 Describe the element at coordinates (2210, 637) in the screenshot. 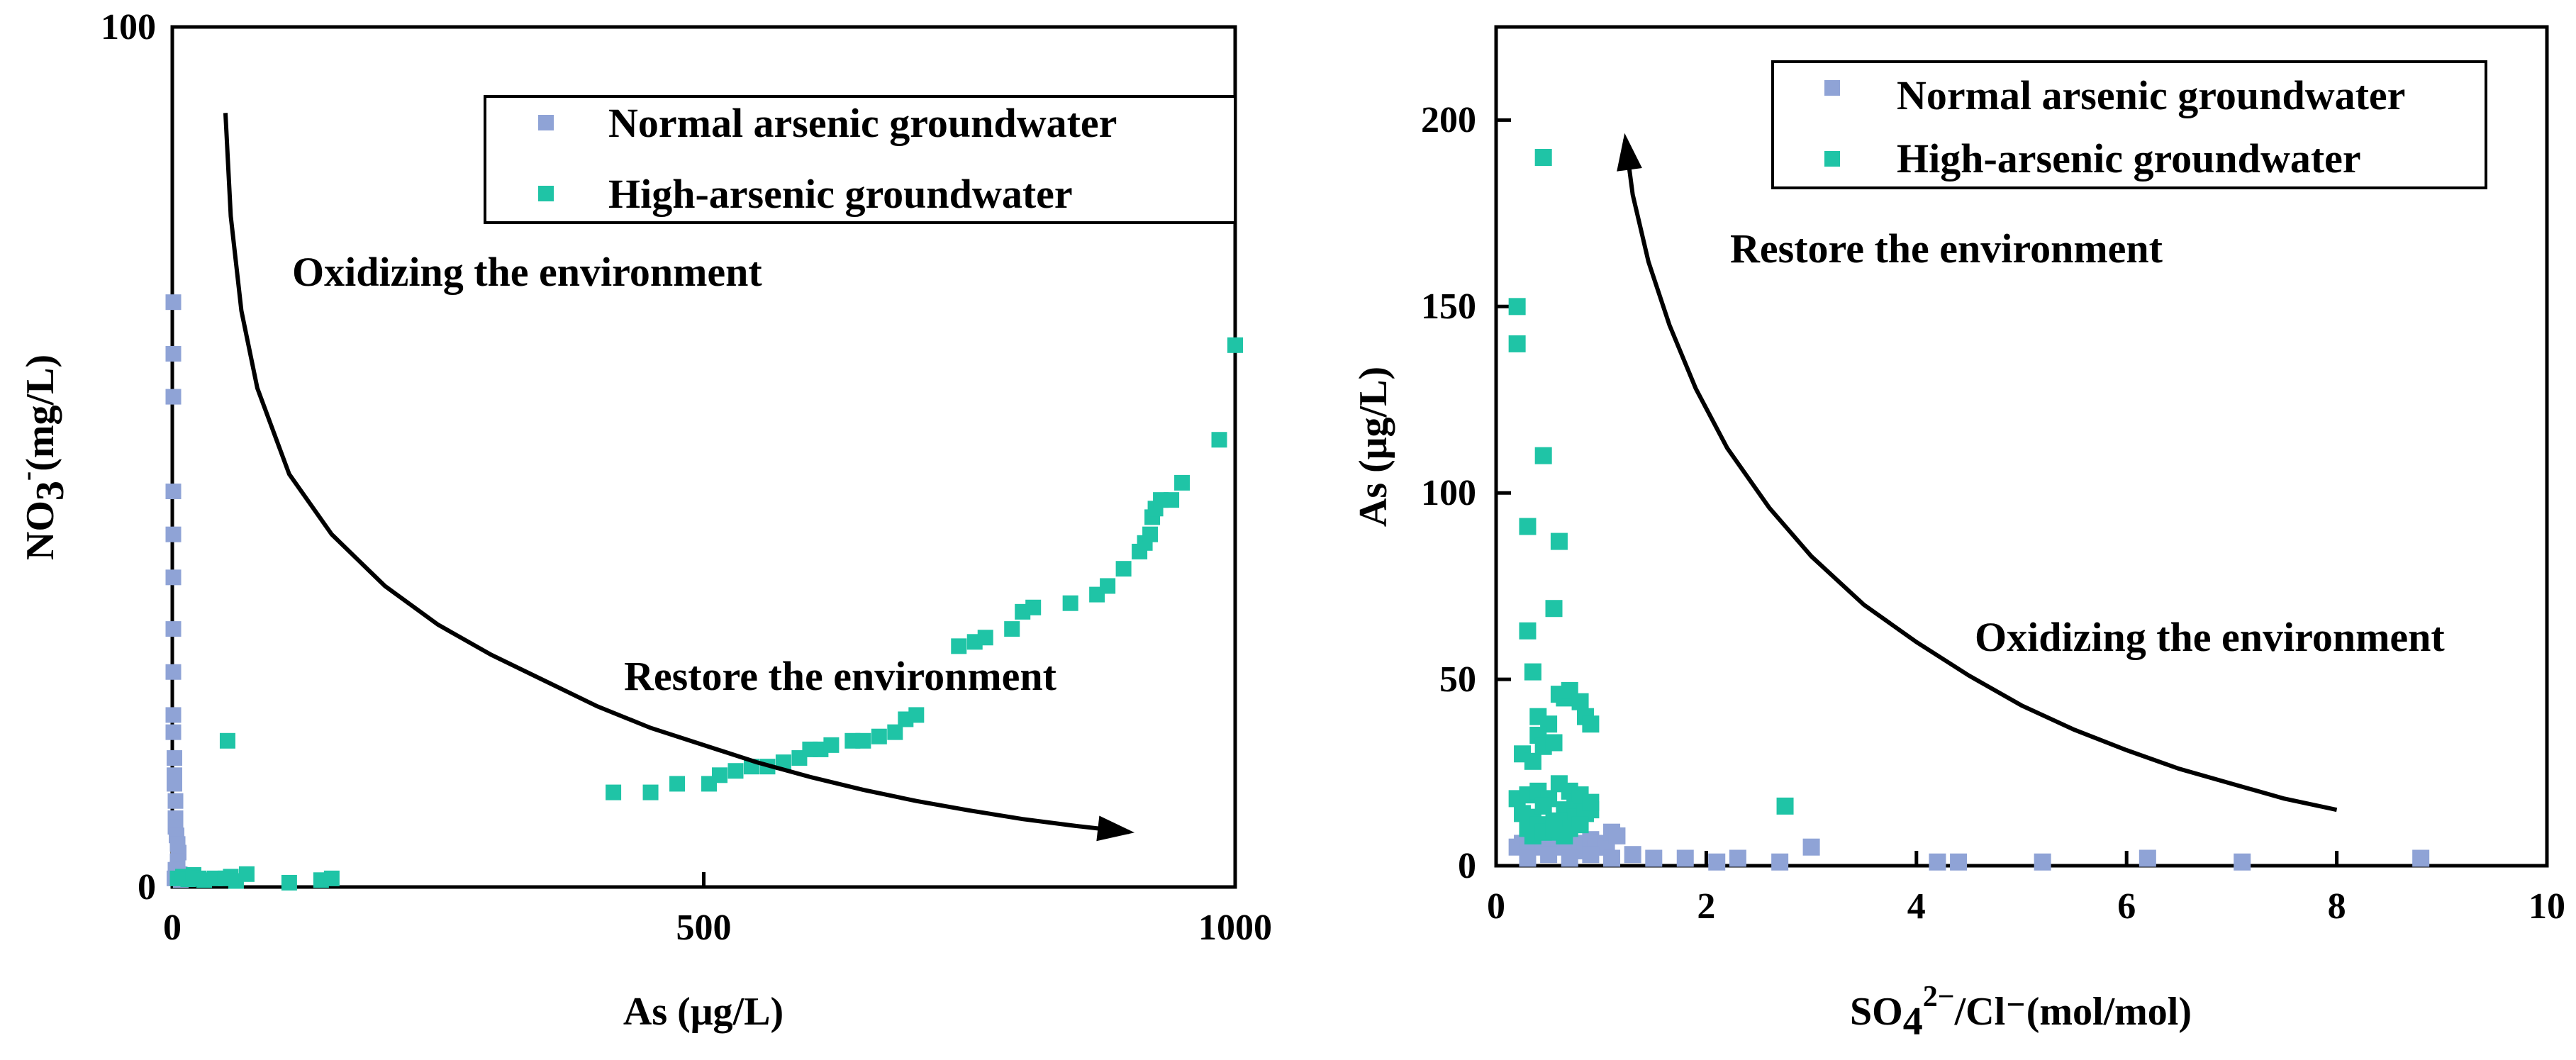

I see `annotation-oxidizing-right: Oxidizing the environment` at that location.